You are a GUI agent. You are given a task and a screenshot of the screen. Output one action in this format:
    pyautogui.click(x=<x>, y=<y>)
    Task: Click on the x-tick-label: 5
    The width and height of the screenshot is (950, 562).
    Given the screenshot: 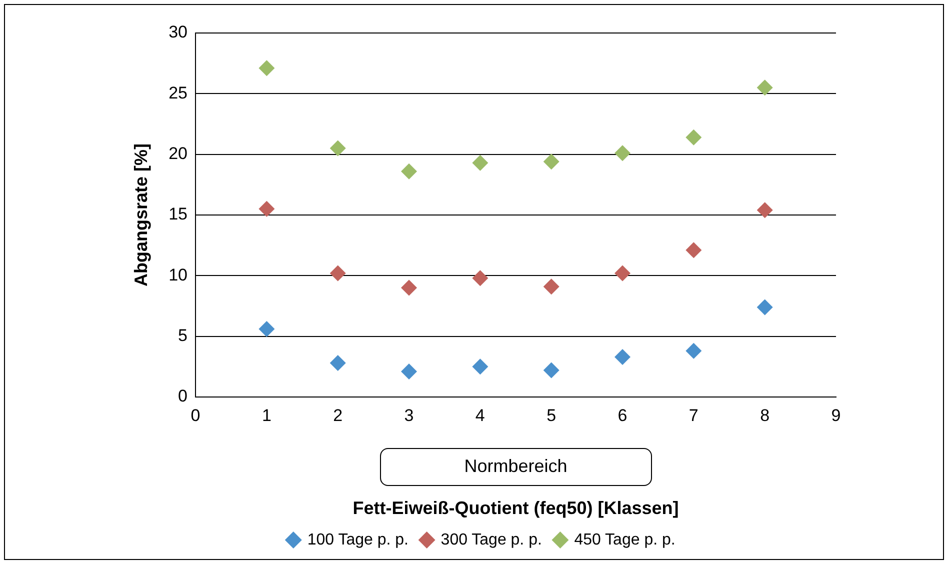 What is the action you would take?
    pyautogui.click(x=551, y=415)
    